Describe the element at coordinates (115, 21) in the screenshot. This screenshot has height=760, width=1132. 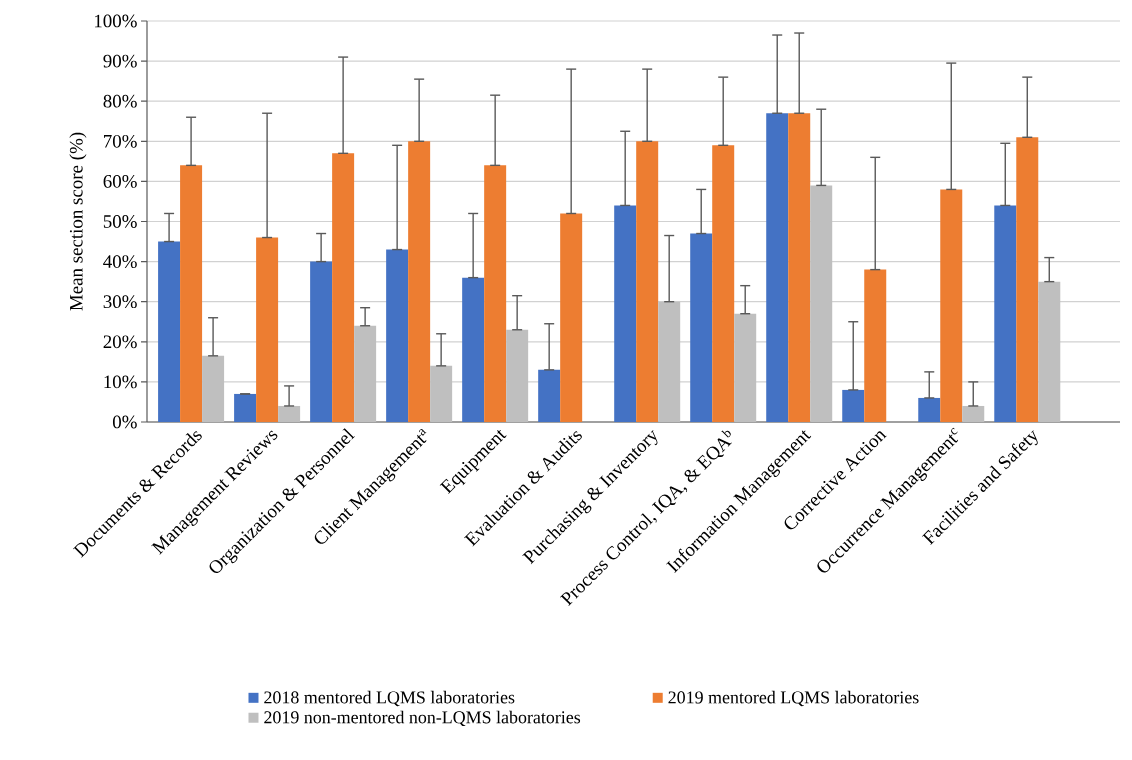
I see `y-tick-label: 100%` at that location.